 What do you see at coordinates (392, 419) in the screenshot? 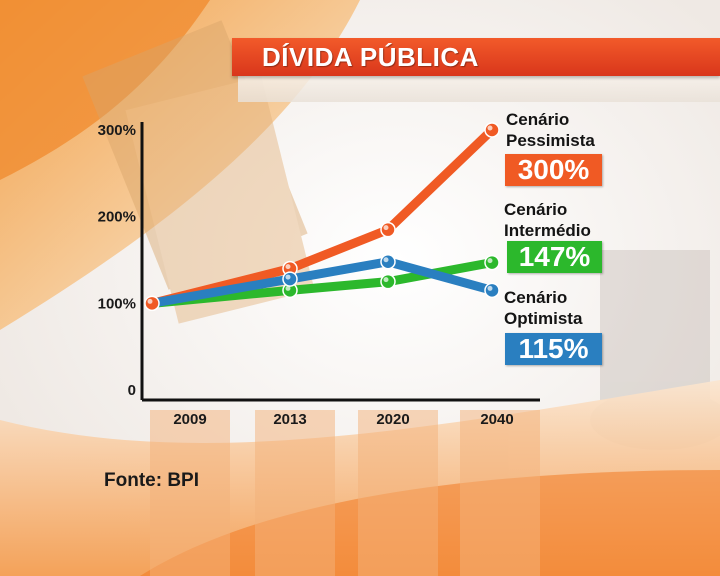
I see `x-tick-label: 2020` at bounding box center [392, 419].